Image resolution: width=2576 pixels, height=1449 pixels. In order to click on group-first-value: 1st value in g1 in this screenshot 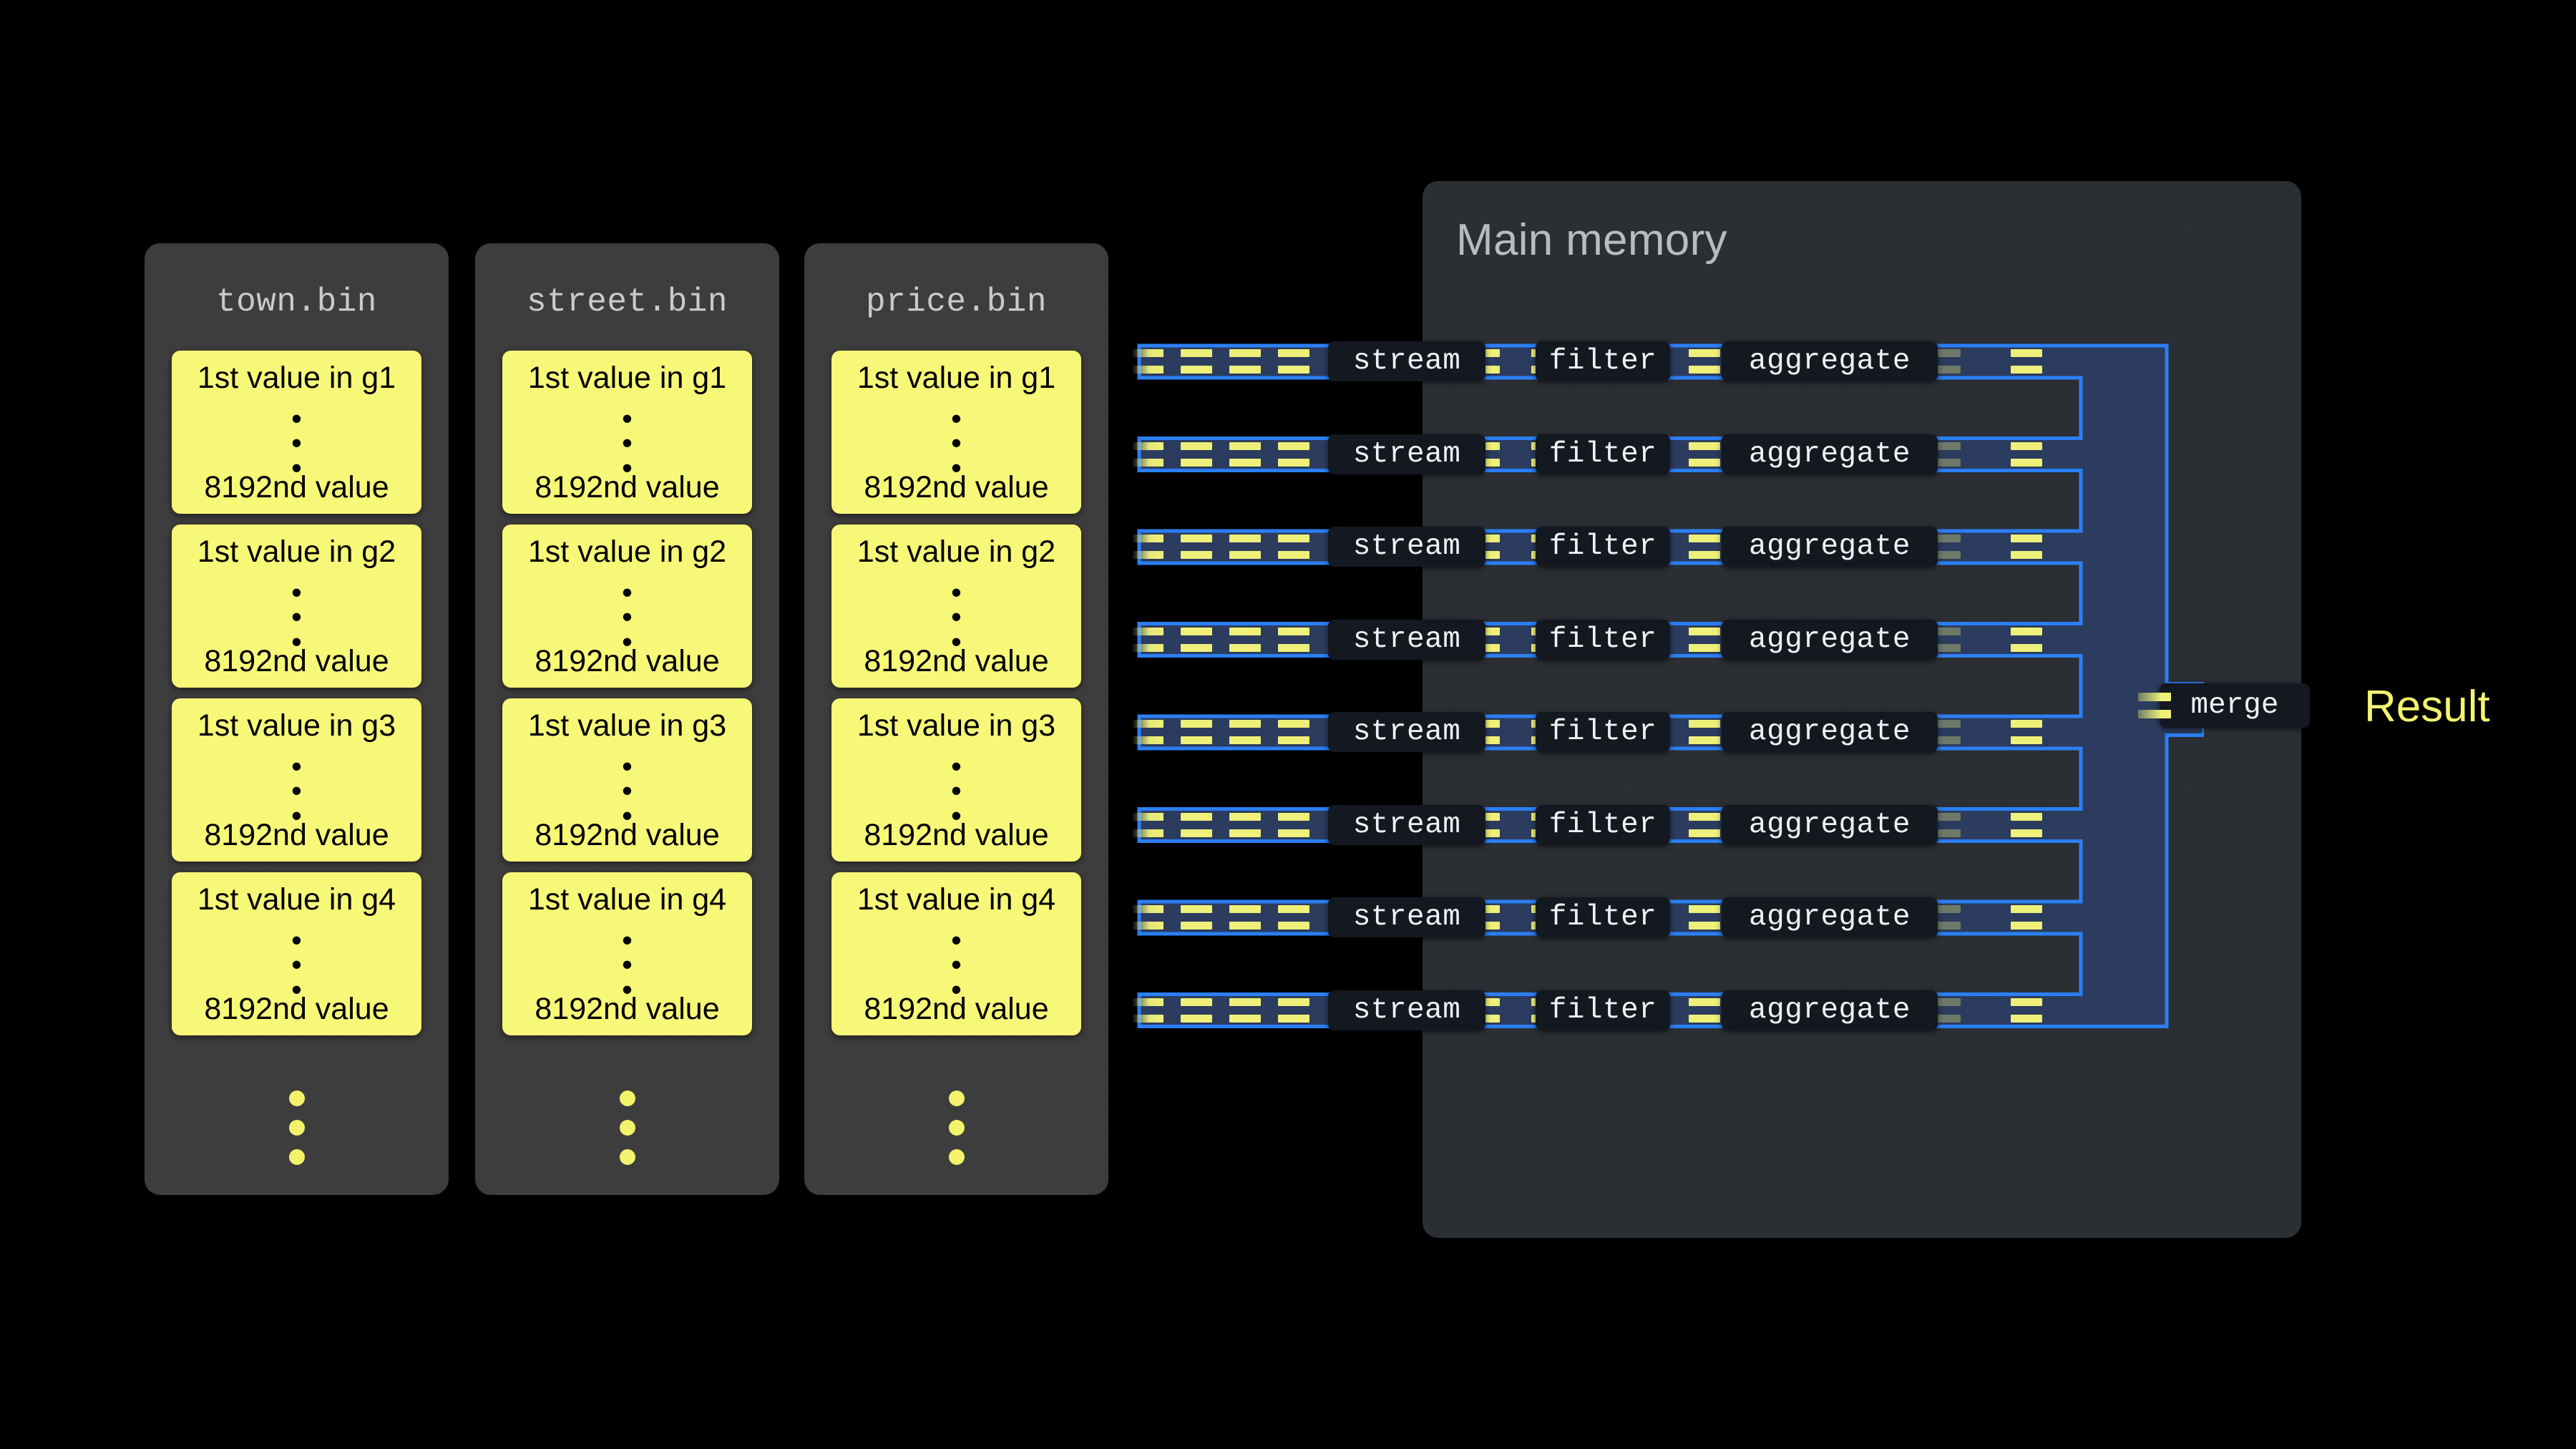, I will do `click(296, 378)`.